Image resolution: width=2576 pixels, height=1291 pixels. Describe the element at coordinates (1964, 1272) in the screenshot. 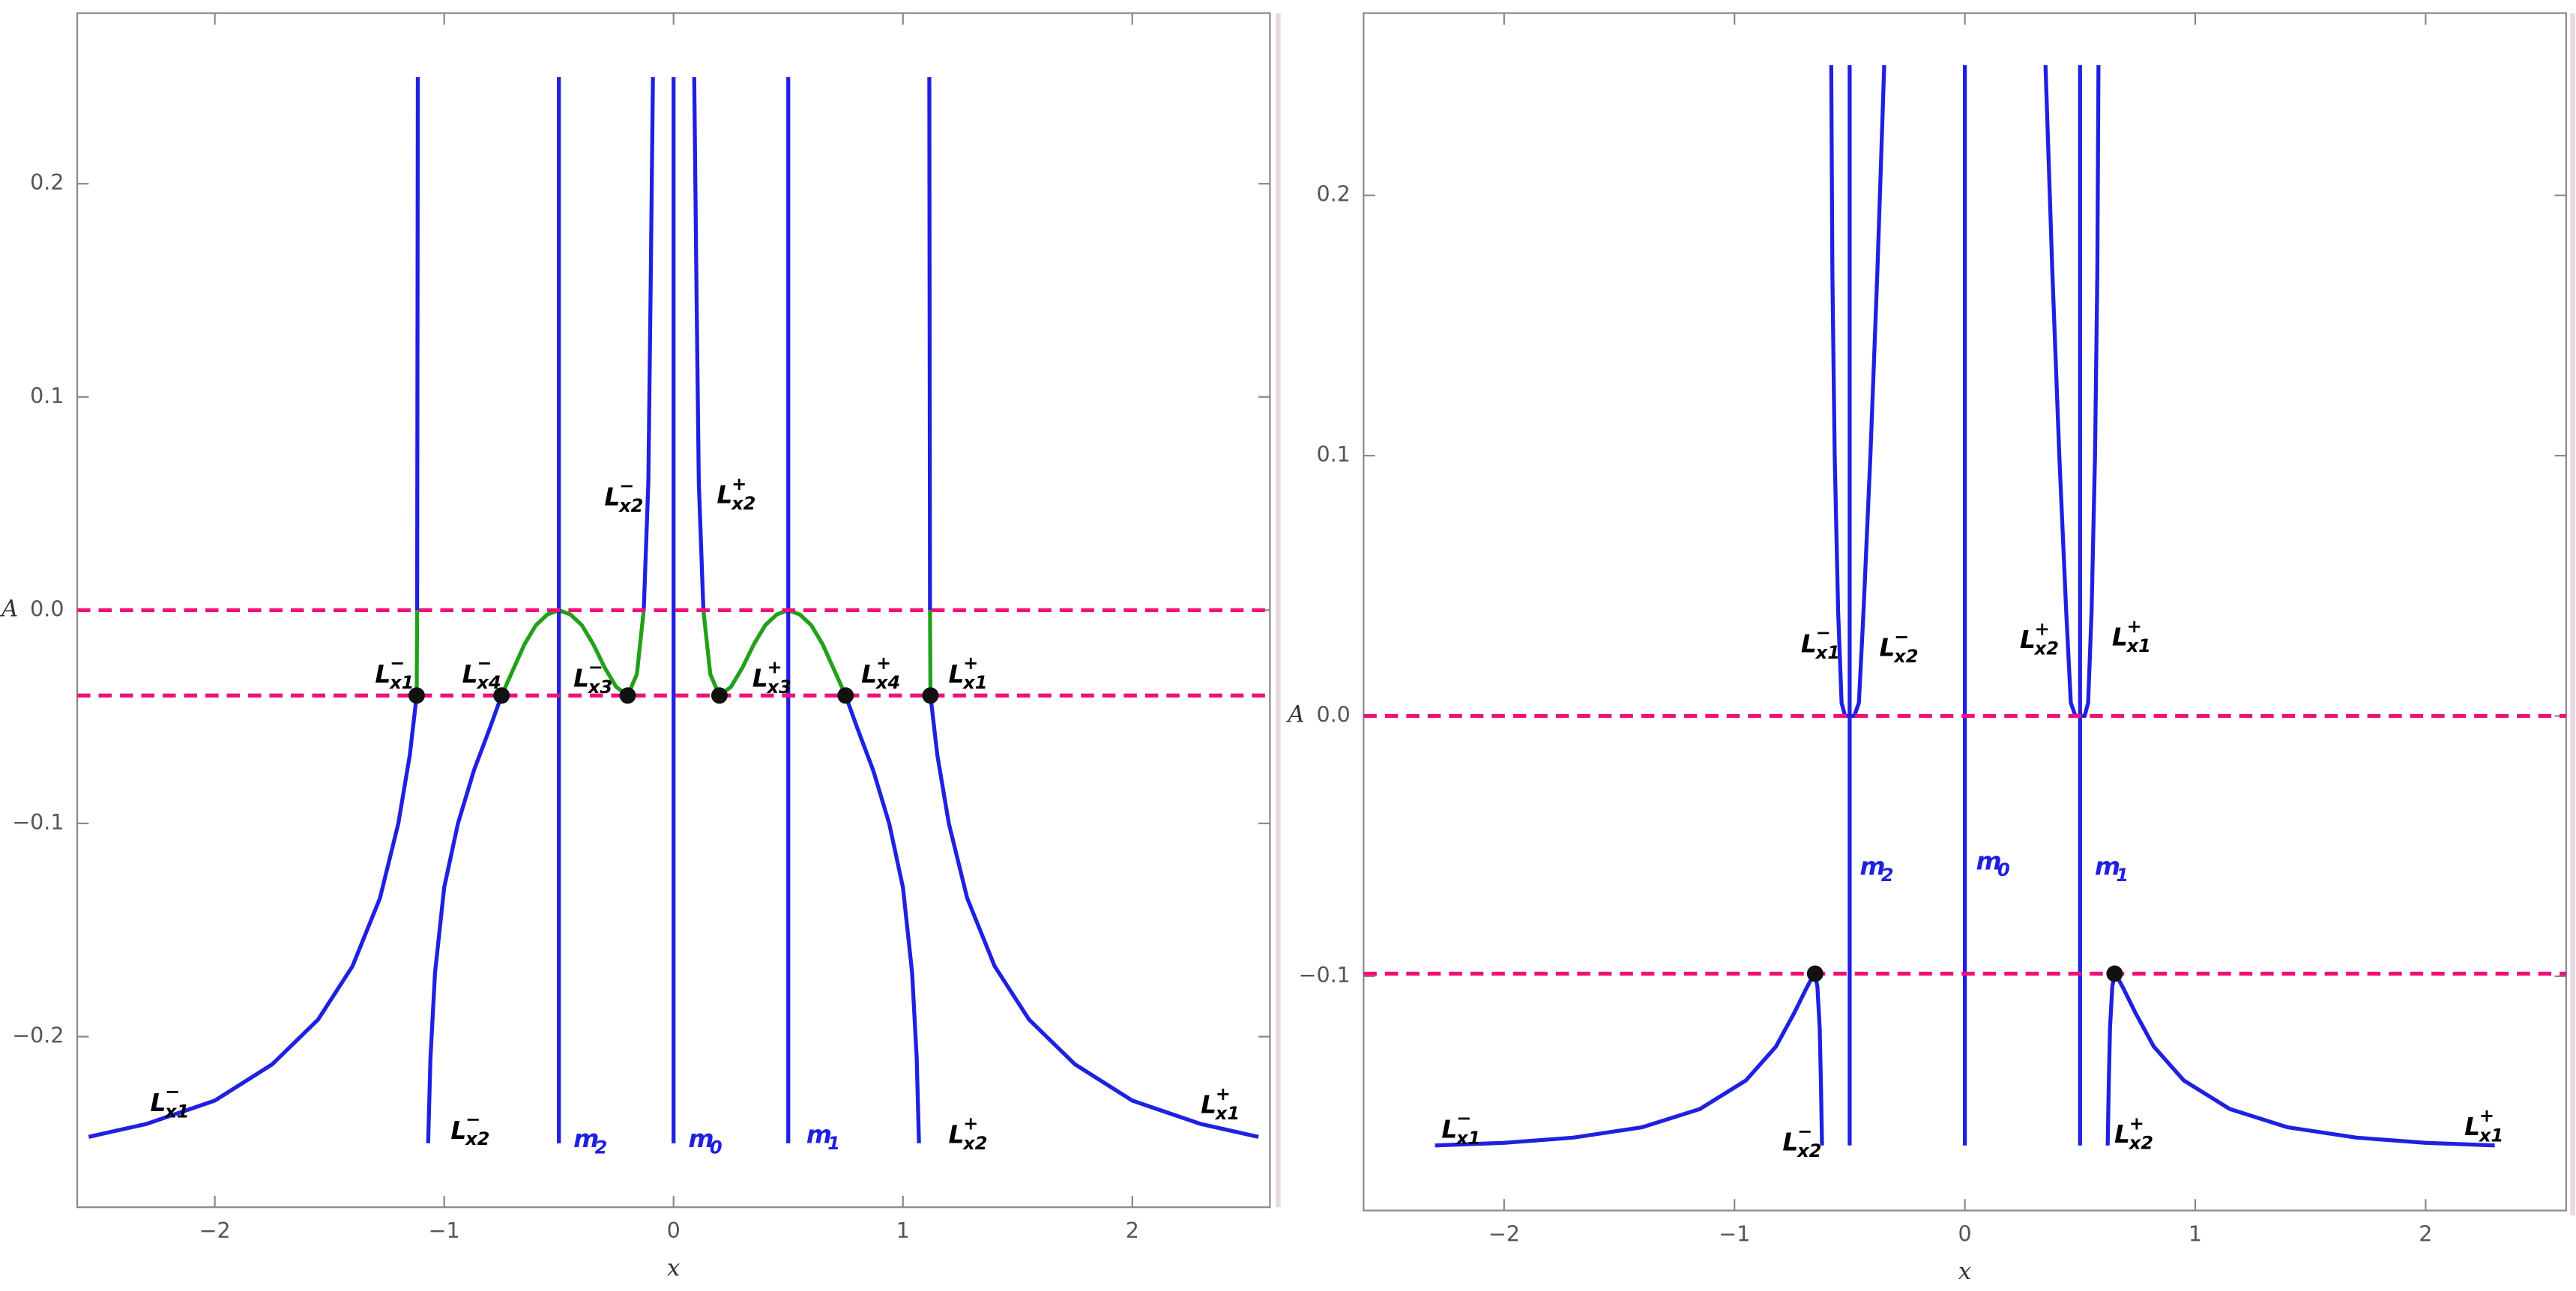

I see `x-axis-label: x` at that location.